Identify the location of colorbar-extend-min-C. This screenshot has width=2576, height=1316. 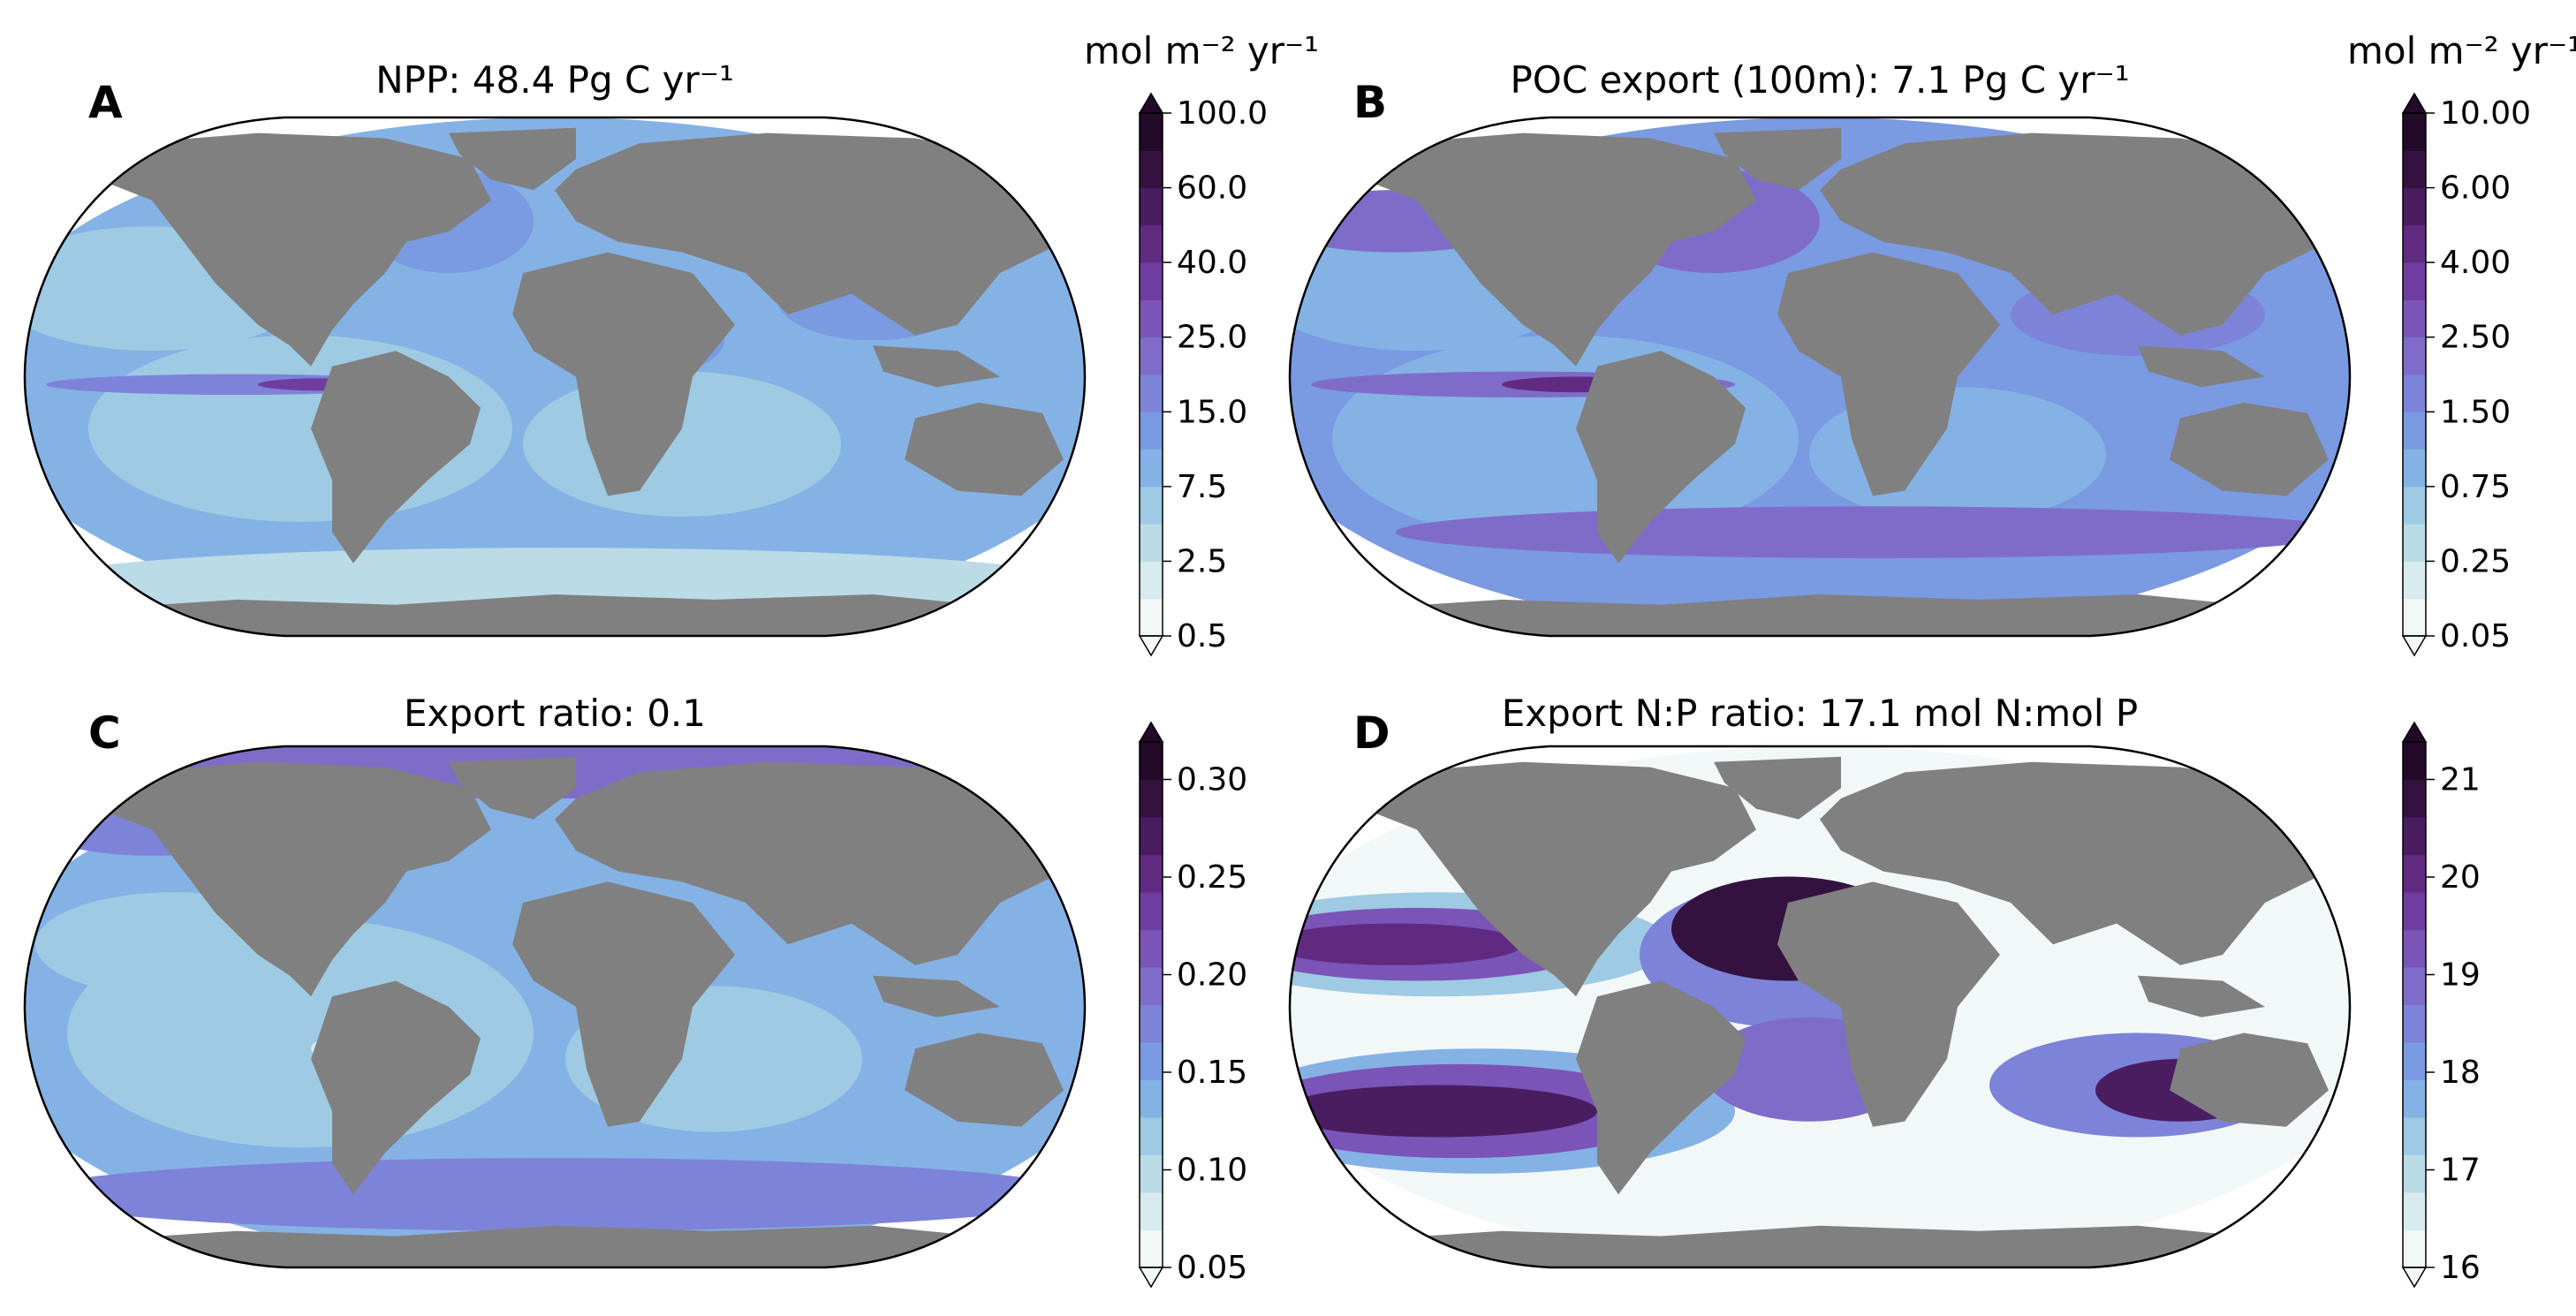
(1151, 1278).